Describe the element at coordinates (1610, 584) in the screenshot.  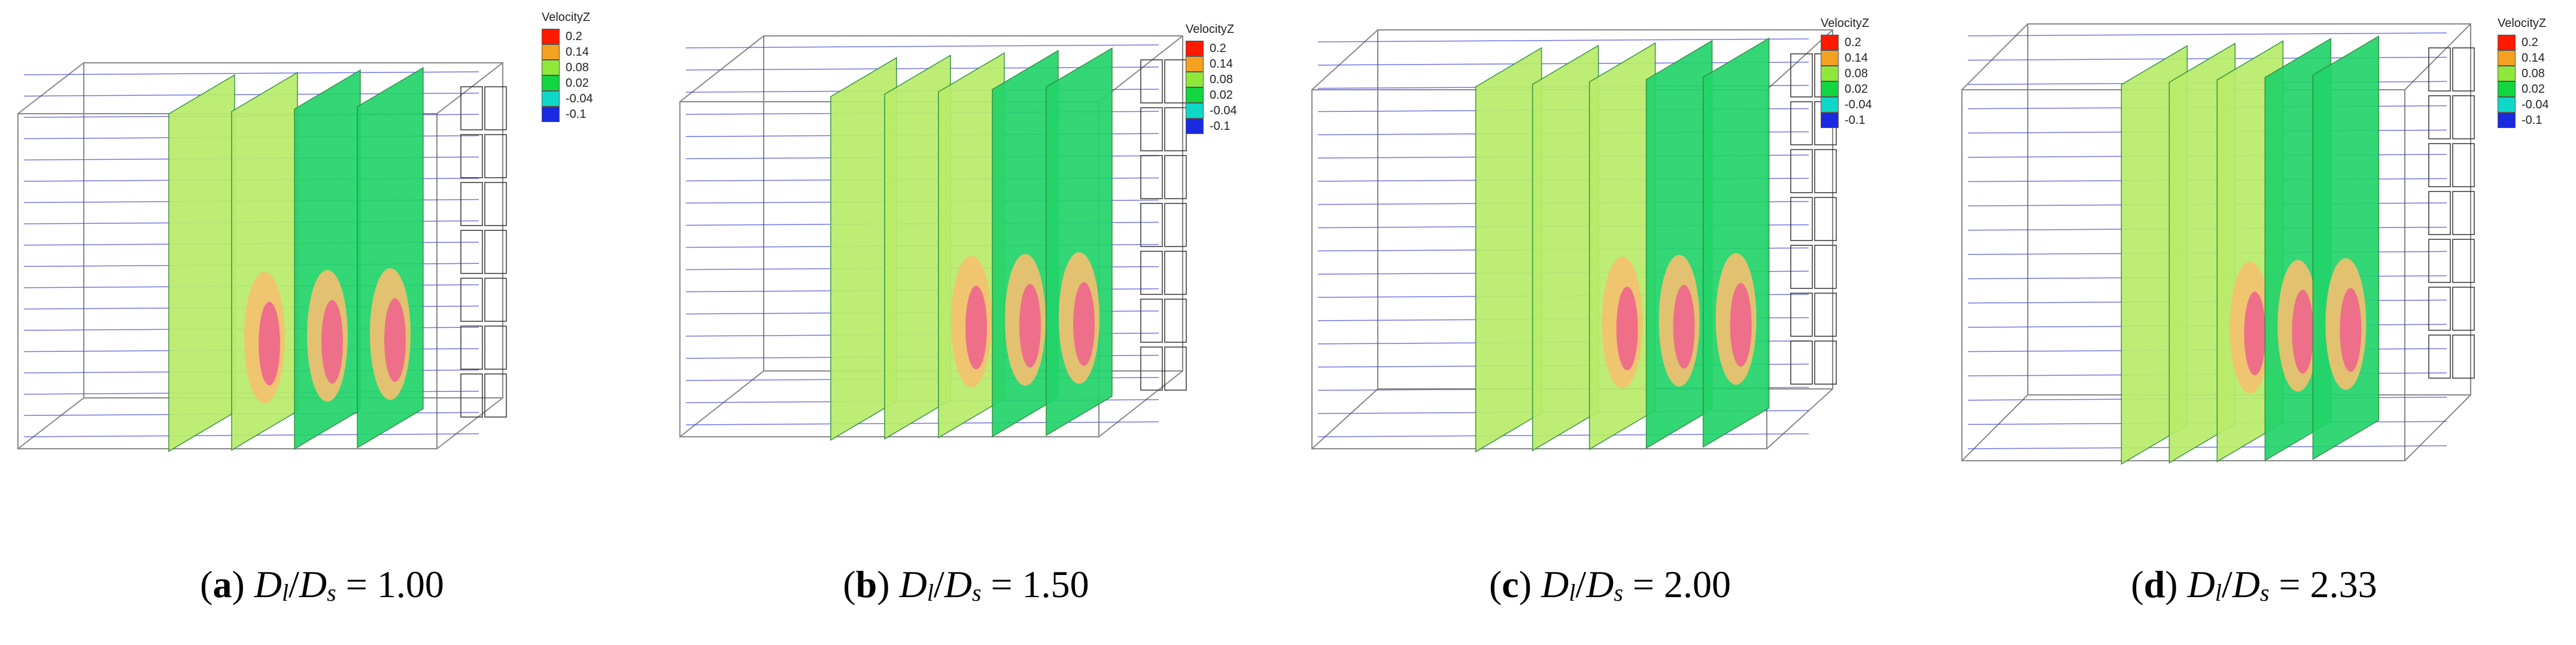
I see `caption-c: (c) Dl/Ds = 2.00` at that location.